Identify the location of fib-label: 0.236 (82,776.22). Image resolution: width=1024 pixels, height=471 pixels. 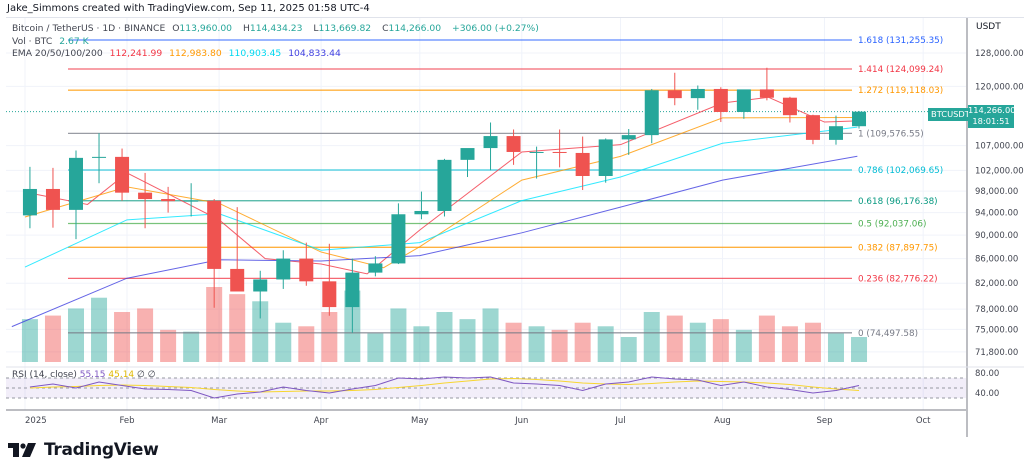
(898, 279).